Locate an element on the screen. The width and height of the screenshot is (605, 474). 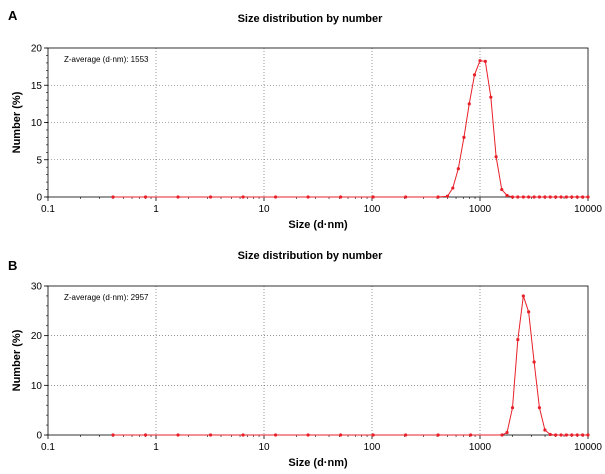
y-tick-label: 15 is located at coordinates (37, 86).